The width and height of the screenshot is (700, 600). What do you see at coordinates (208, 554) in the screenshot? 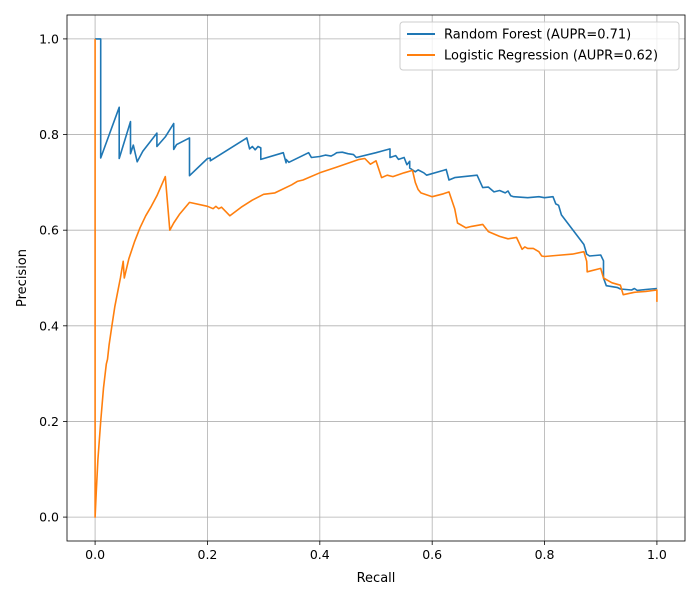
I see `x-tick-label: 0.2` at bounding box center [208, 554].